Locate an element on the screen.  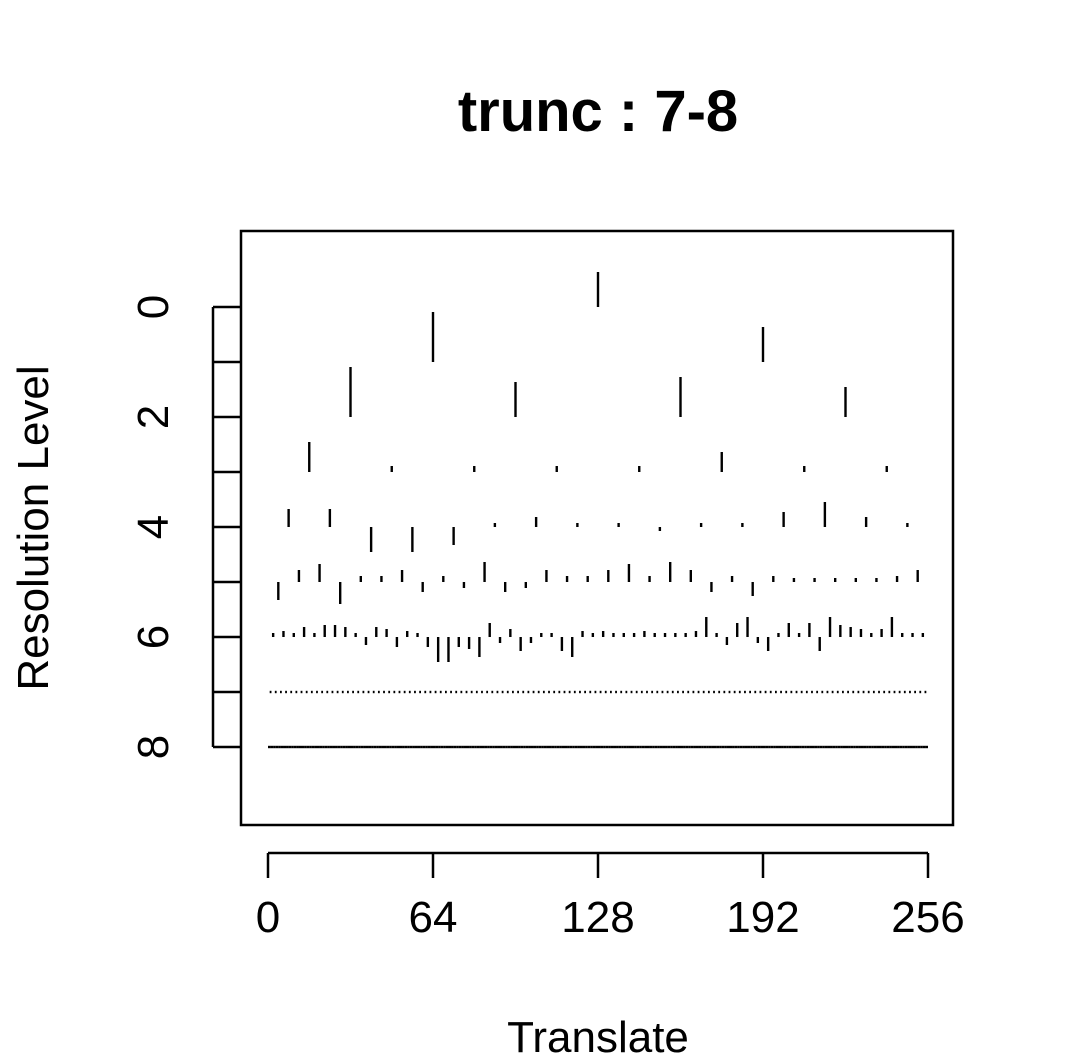
chart-title: trunc : 7-8 is located at coordinates (598, 111).